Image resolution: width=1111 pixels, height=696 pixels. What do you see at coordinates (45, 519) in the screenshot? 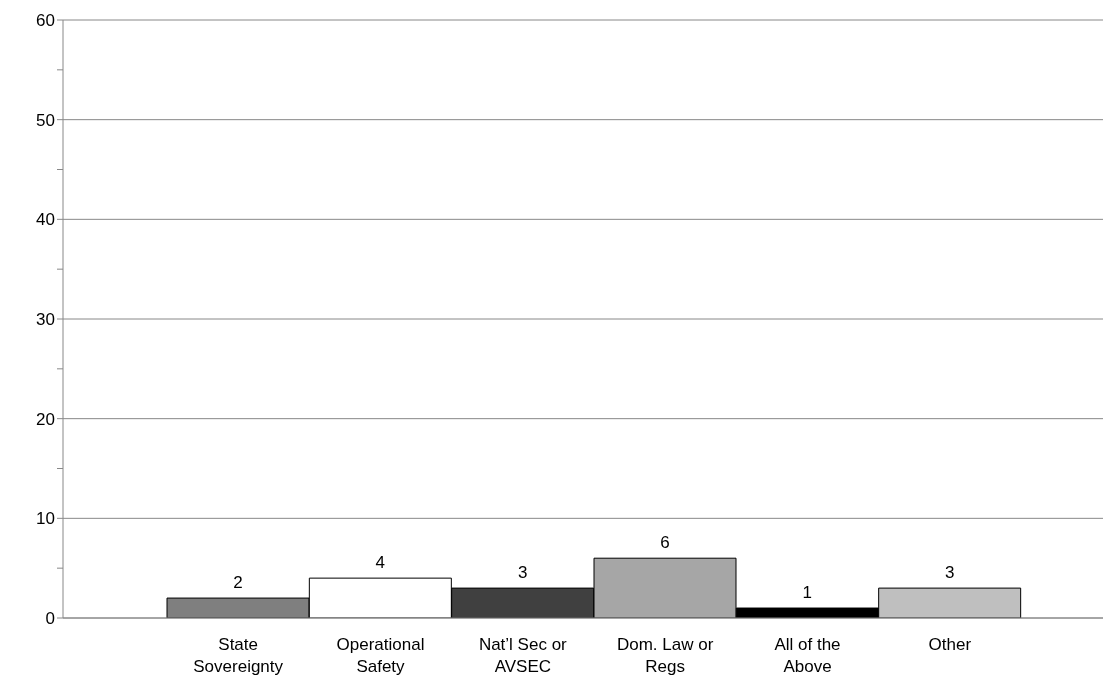
I see `y-tick-label: 10` at bounding box center [45, 519].